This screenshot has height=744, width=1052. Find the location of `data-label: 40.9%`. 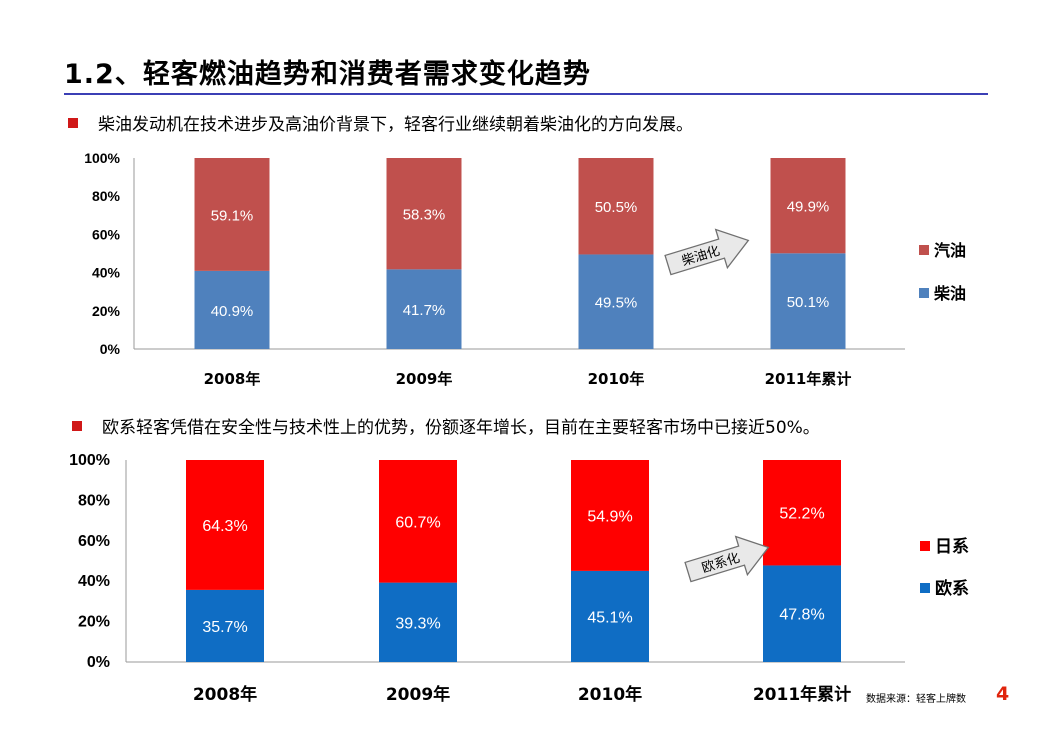

data-label: 40.9% is located at coordinates (232, 311).